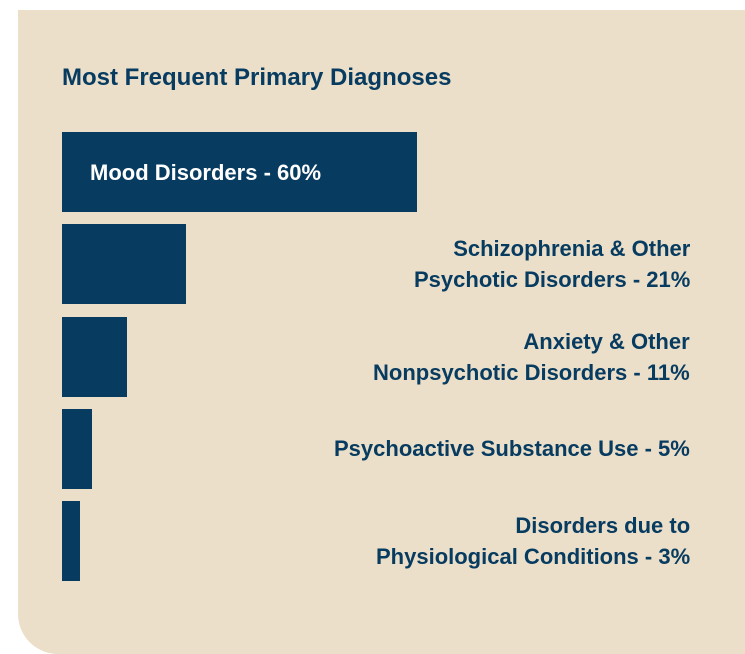  I want to click on bar-label: Psychoactive Substance Use - 5%, so click(512, 449).